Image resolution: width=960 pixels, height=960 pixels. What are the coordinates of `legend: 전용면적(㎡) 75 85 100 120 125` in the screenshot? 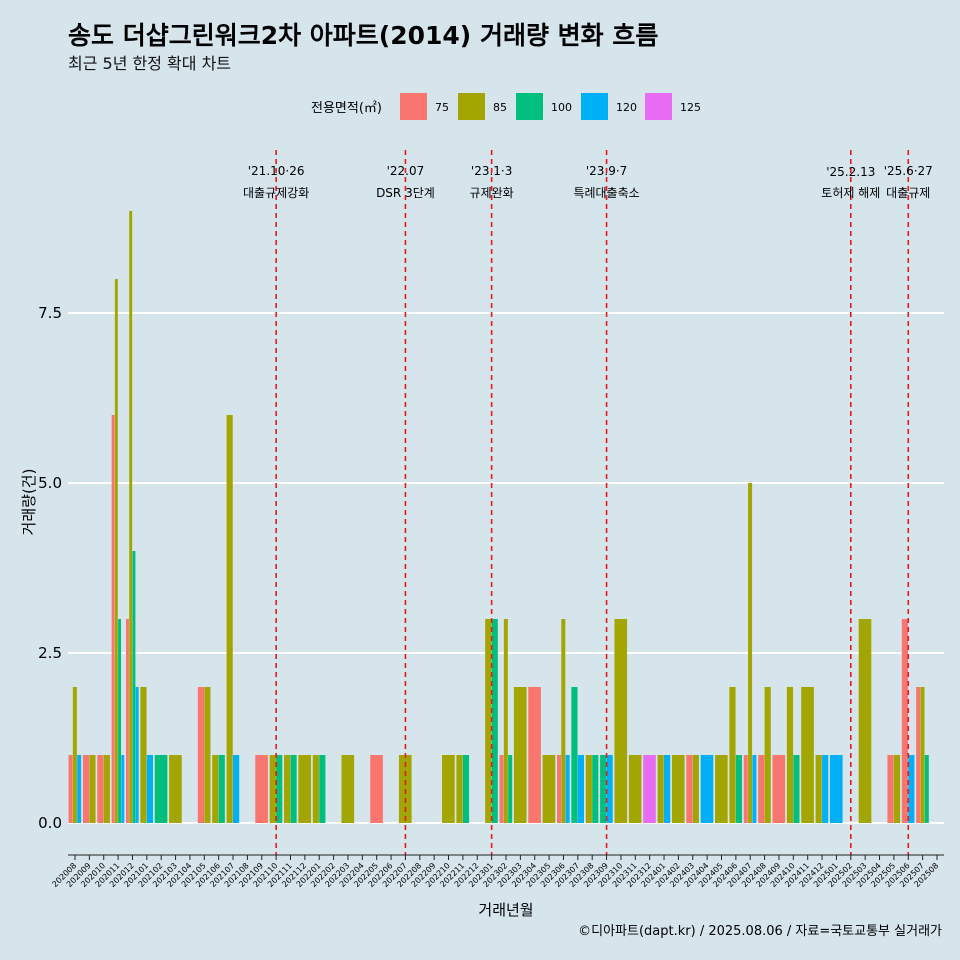 It's located at (506, 106).